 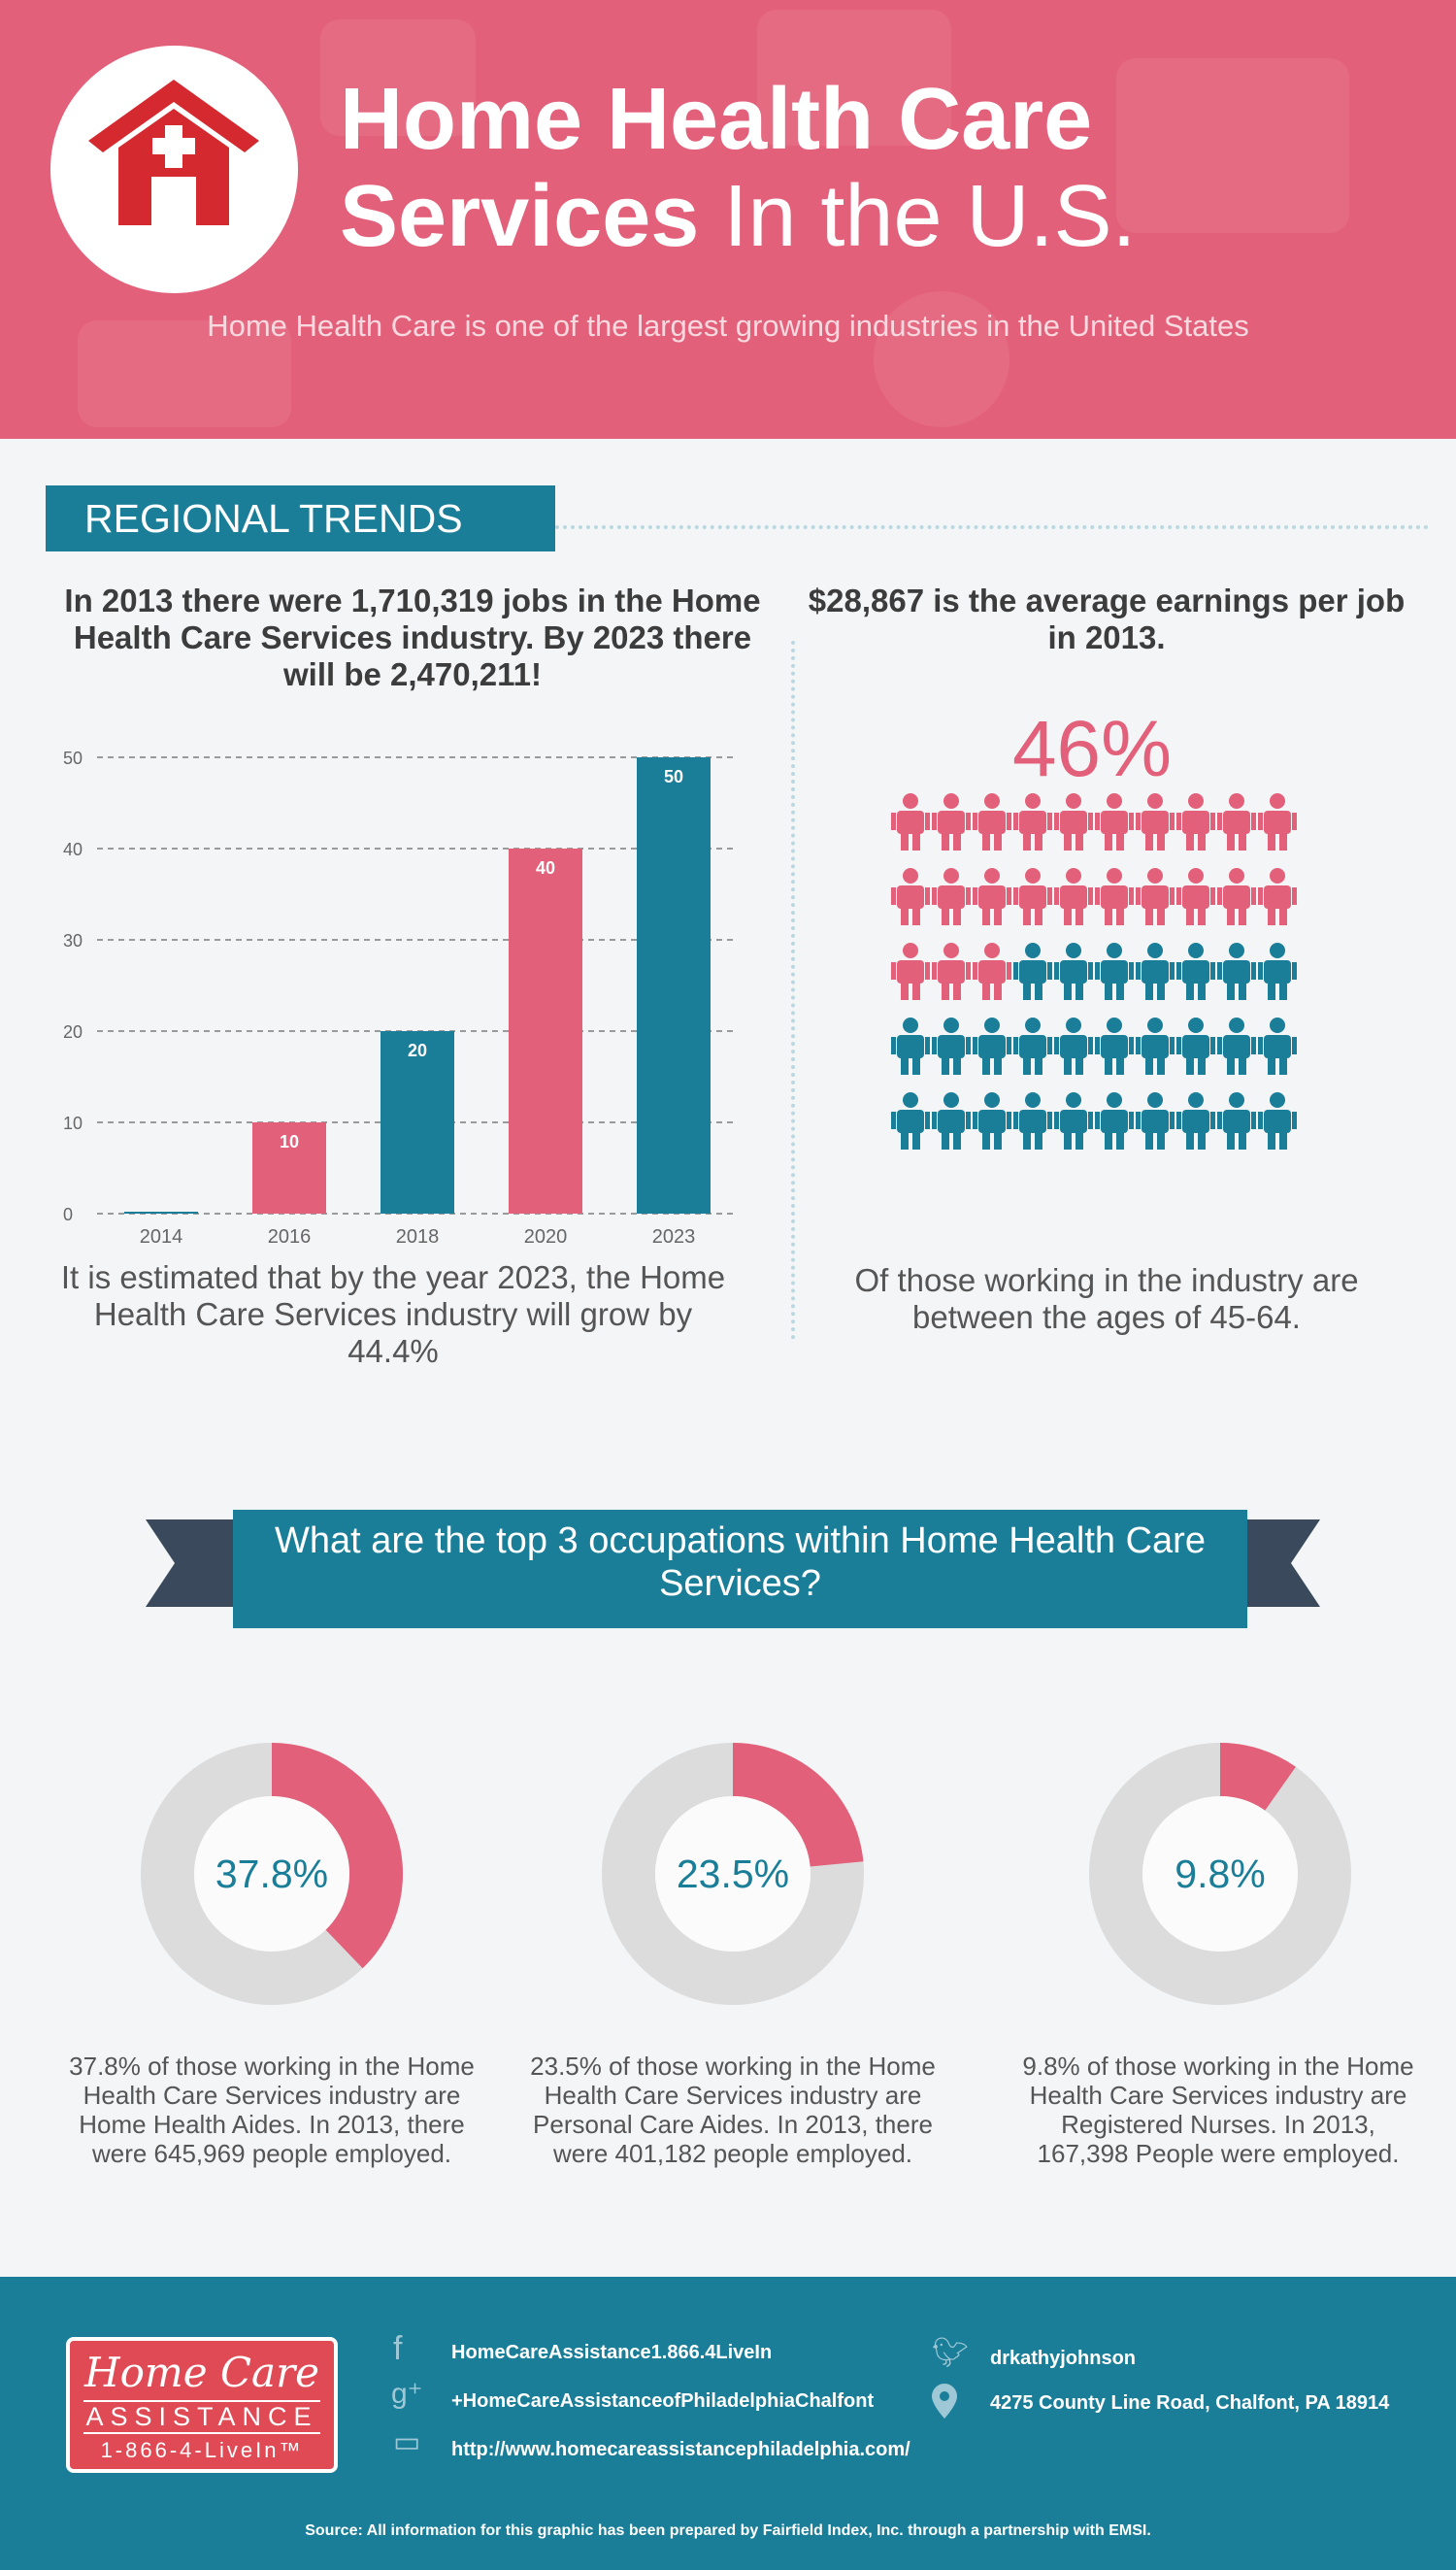 I want to click on bar-value-label: 10, so click(x=289, y=1141).